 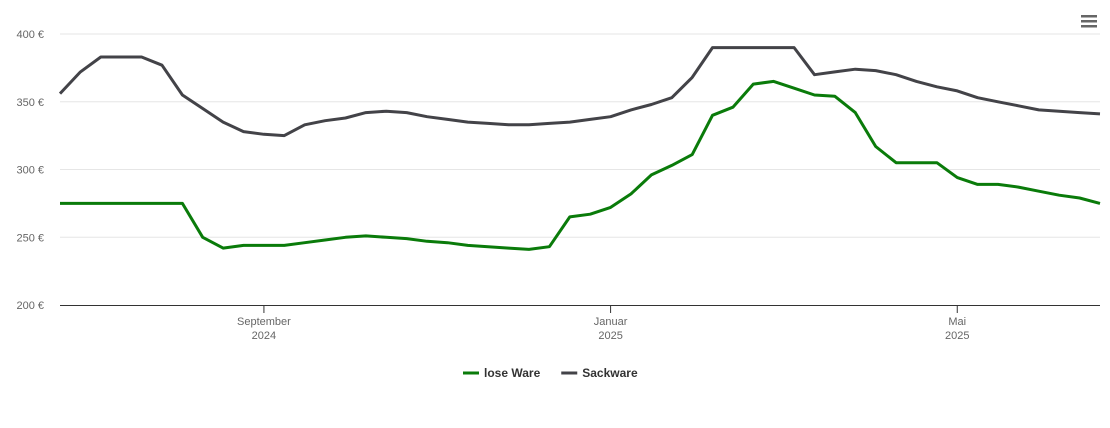 I want to click on y-tick-label: 200 €, so click(x=30, y=306).